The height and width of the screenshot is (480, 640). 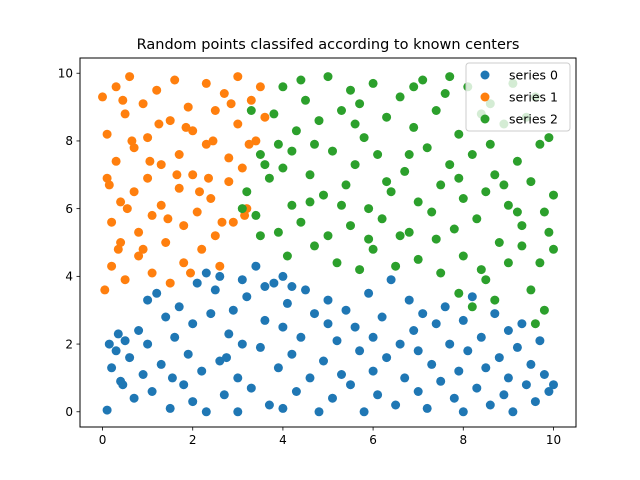 What do you see at coordinates (193, 440) in the screenshot?
I see `x-tick-label: 2` at bounding box center [193, 440].